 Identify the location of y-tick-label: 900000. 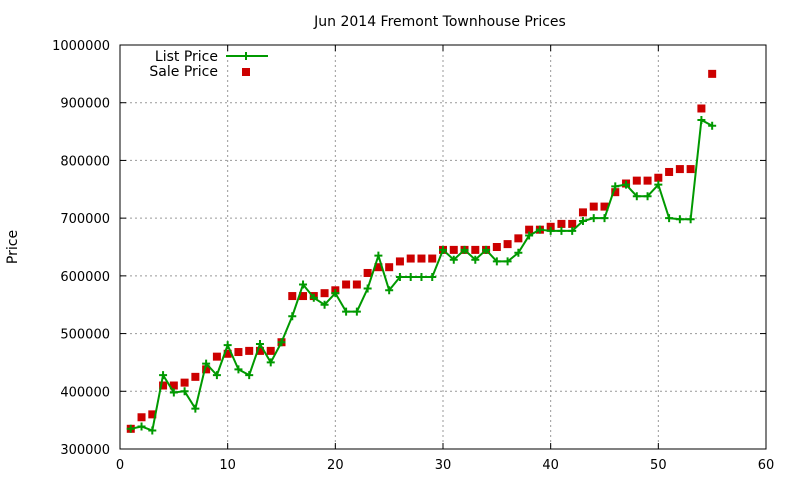
(85, 104).